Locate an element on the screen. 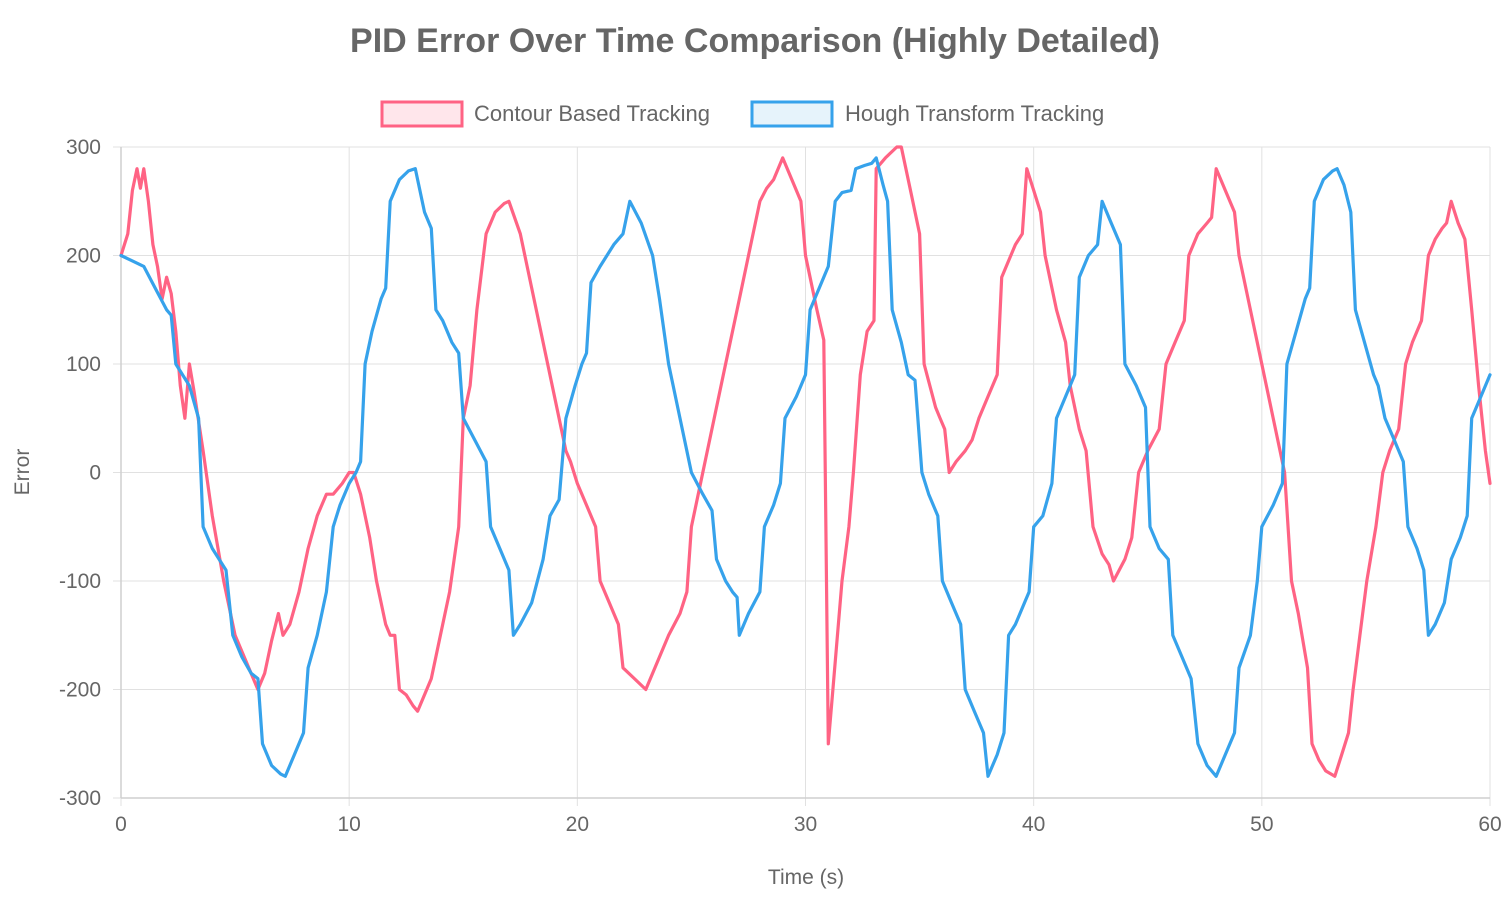 The width and height of the screenshot is (1510, 900). x-tick-label: 50 is located at coordinates (1261, 824).